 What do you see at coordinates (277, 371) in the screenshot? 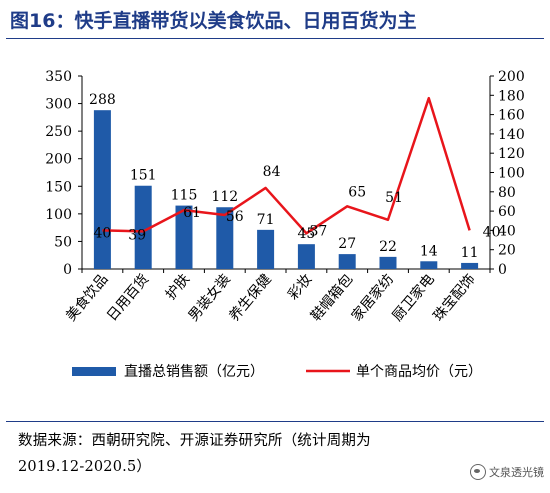
I see `legend: 直播总销售额（亿元） 单个商品均价（元）` at bounding box center [277, 371].